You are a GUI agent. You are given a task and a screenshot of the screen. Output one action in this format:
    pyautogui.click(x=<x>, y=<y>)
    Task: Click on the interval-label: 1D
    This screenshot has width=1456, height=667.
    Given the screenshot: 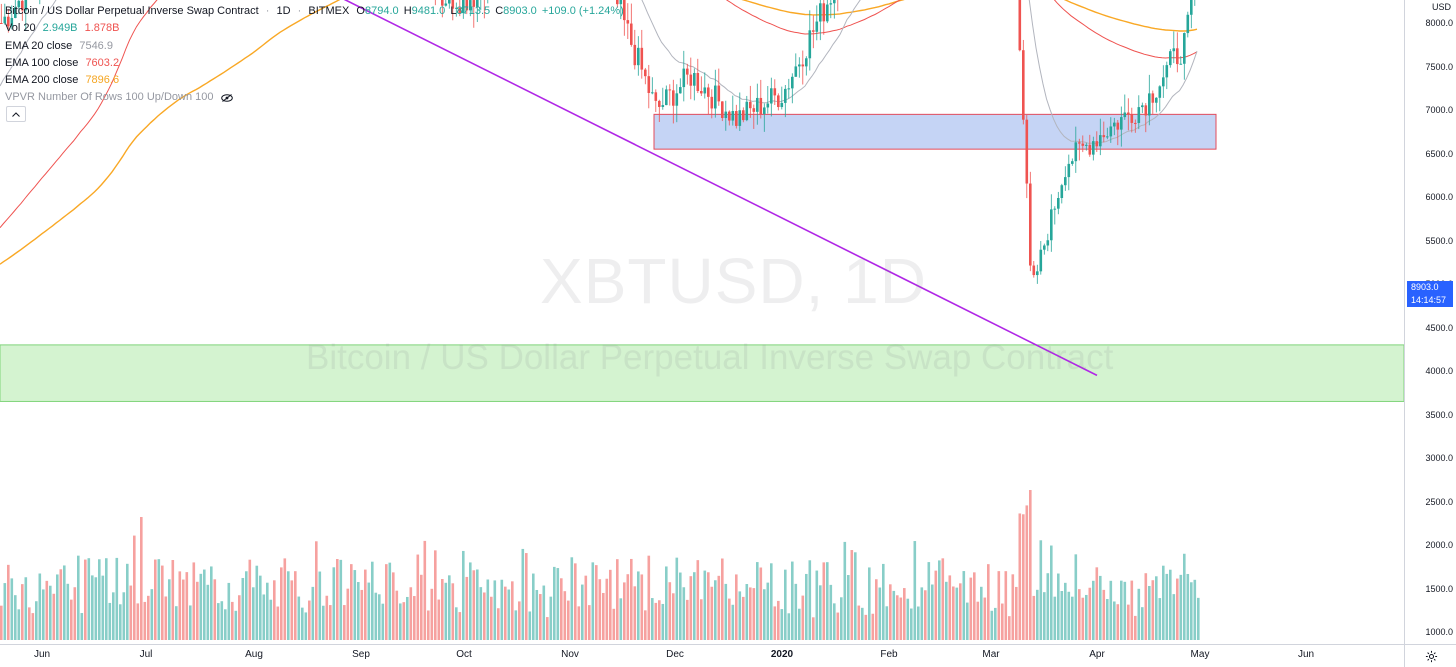 What is the action you would take?
    pyautogui.click(x=283, y=11)
    